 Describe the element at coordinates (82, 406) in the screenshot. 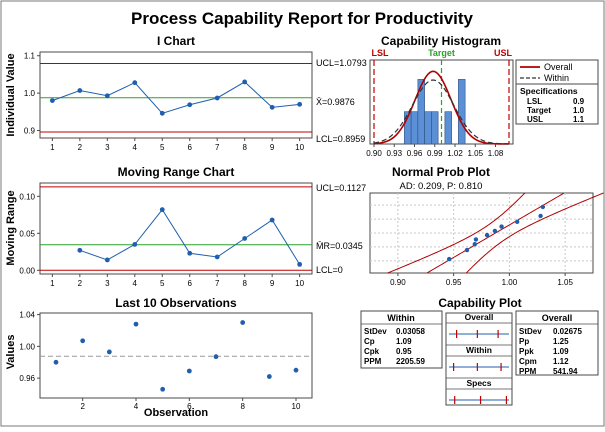

I see `last-obs-xtick-label: 2` at that location.